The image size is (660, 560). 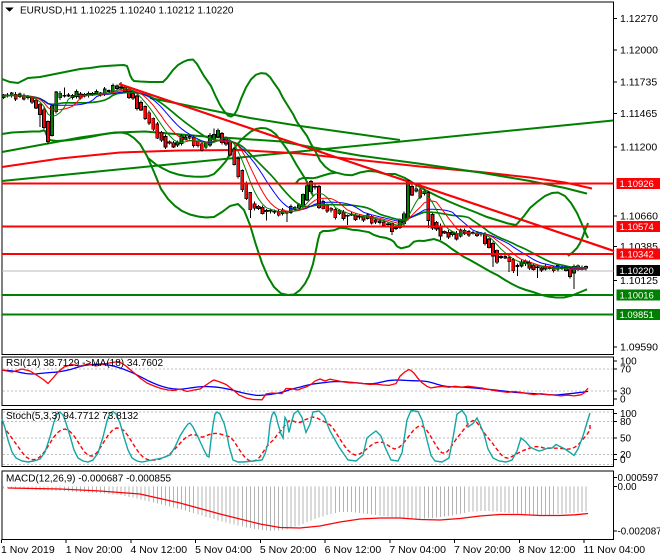 What do you see at coordinates (417, 550) in the screenshot?
I see `svg-text: 7 Nov 04:00` at bounding box center [417, 550].